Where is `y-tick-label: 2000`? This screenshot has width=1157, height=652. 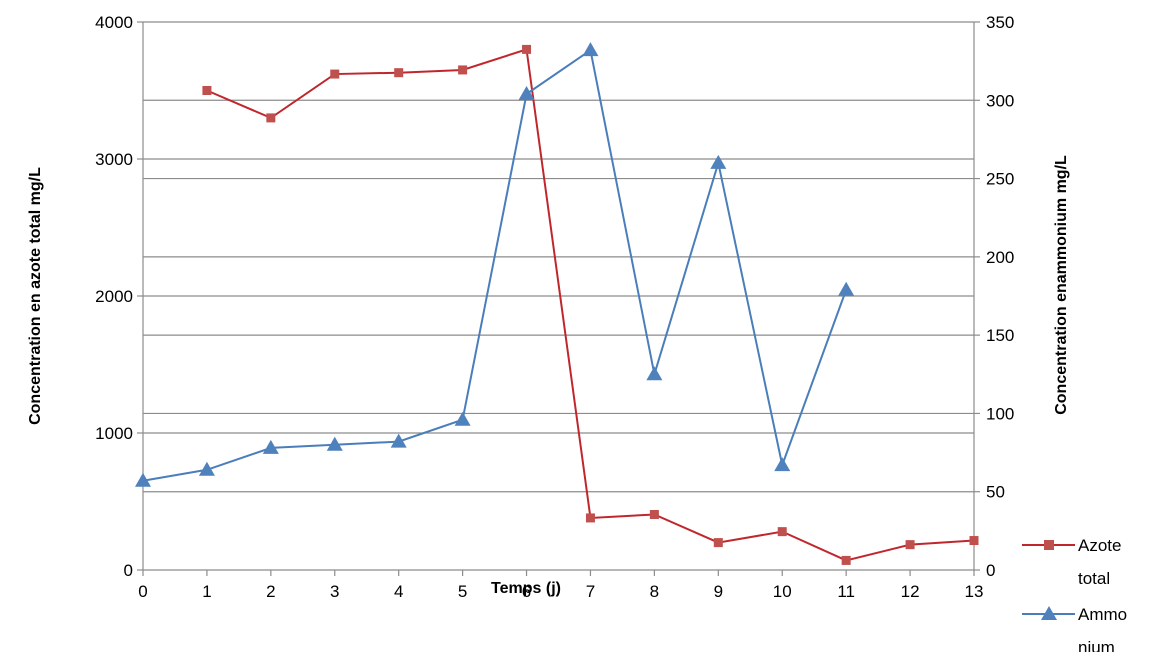
y-tick-label: 2000 is located at coordinates (114, 296).